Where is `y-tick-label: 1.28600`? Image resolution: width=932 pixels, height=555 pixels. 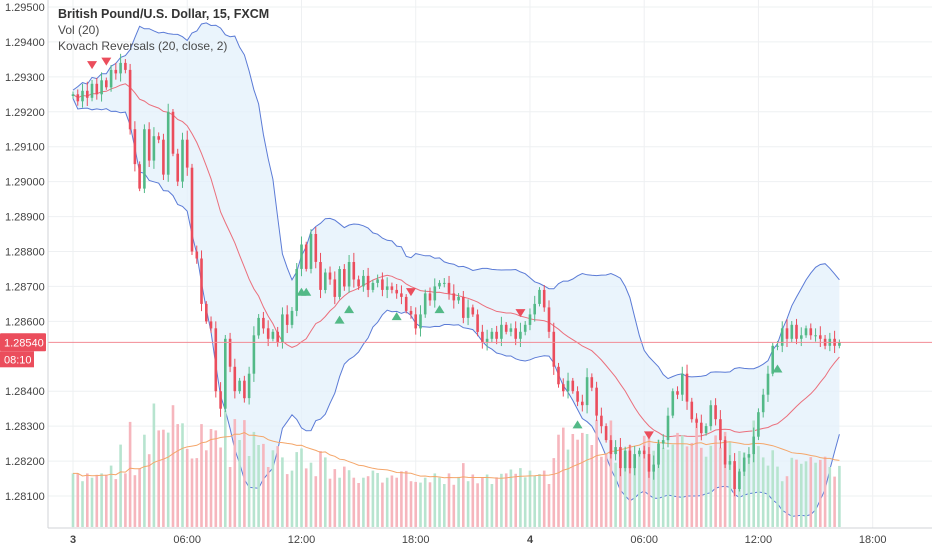
y-tick-label: 1.28600 is located at coordinates (25, 322).